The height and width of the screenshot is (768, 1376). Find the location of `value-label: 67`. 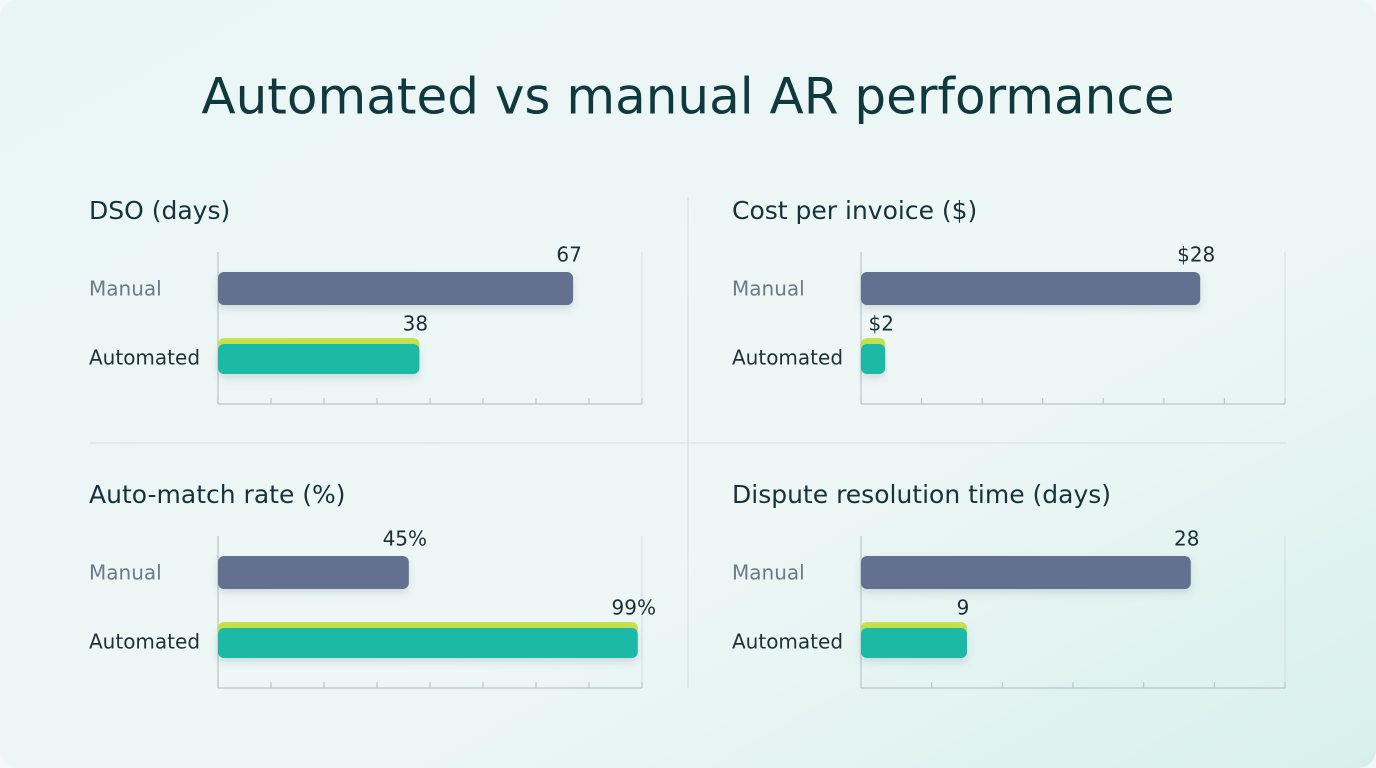

value-label: 67 is located at coordinates (568, 255).